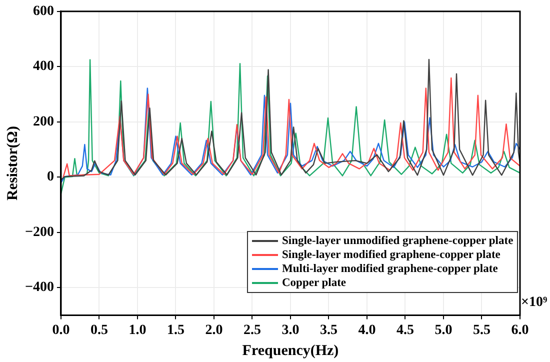  What do you see at coordinates (61, 330) in the screenshot?
I see `x-tick-label: 0.0` at bounding box center [61, 330].